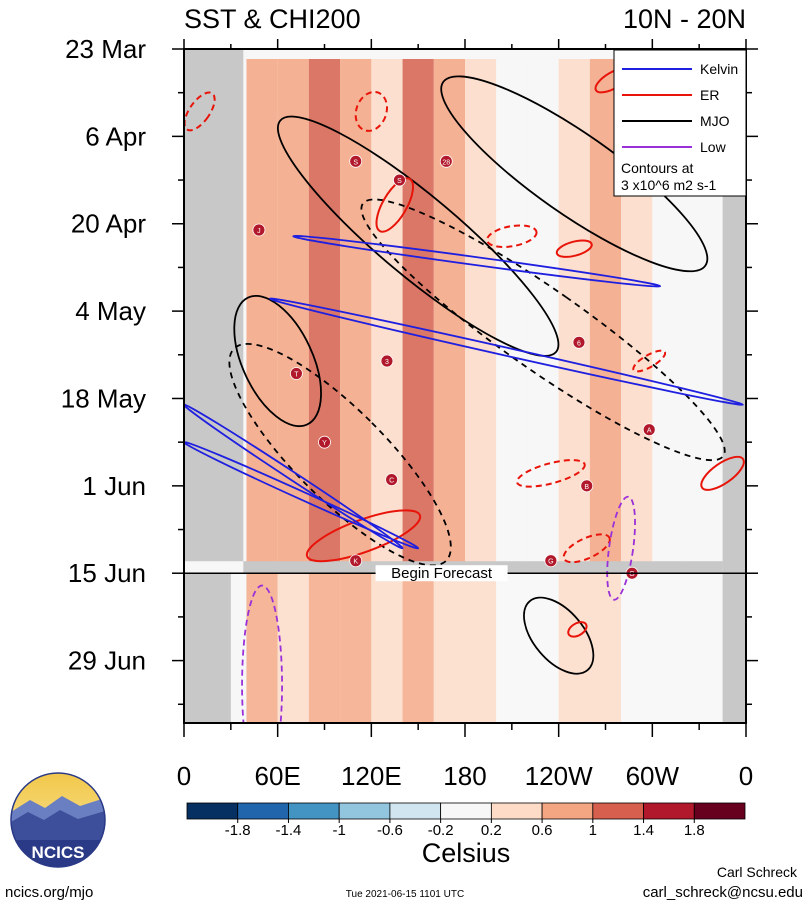  What do you see at coordinates (289, 830) in the screenshot?
I see `colorbar-tick-label: -1.4` at bounding box center [289, 830].